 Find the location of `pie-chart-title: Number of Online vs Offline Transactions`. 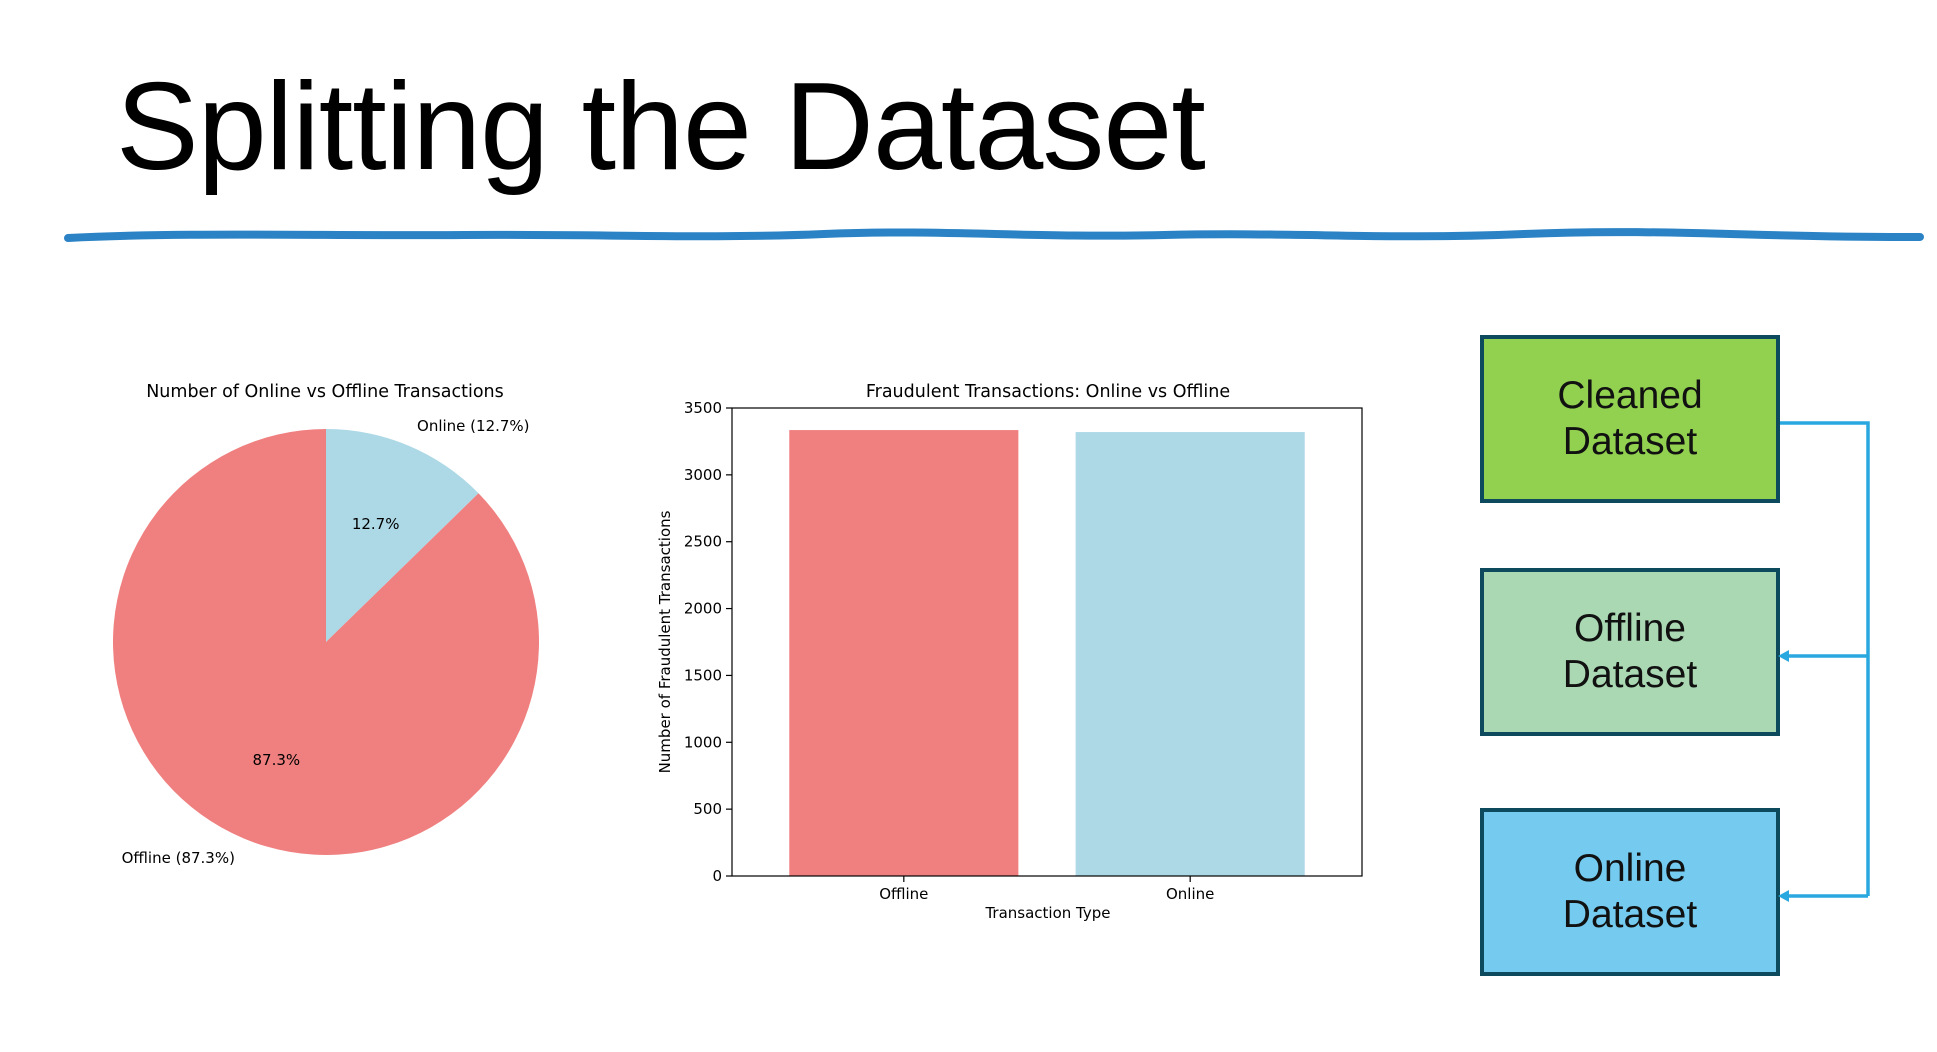

pie-chart-title: Number of Online vs Offline Transactions is located at coordinates (325, 392).